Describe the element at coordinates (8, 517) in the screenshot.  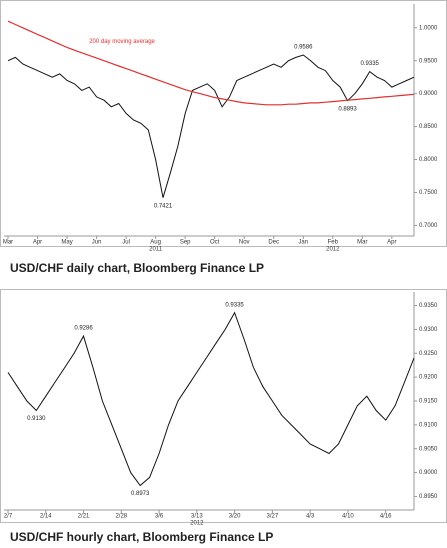
I see `x-tick-label: 2/7` at that location.